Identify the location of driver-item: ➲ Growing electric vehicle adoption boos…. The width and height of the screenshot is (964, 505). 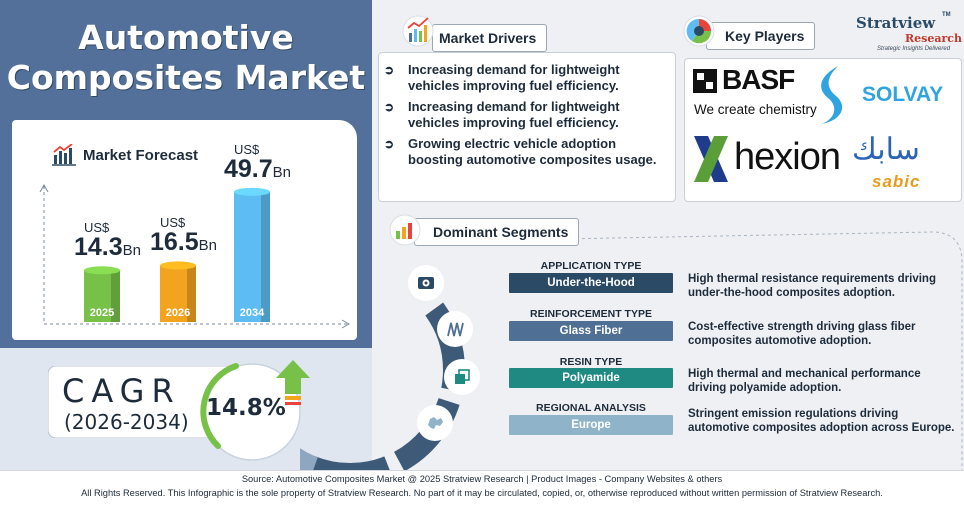
(526, 152).